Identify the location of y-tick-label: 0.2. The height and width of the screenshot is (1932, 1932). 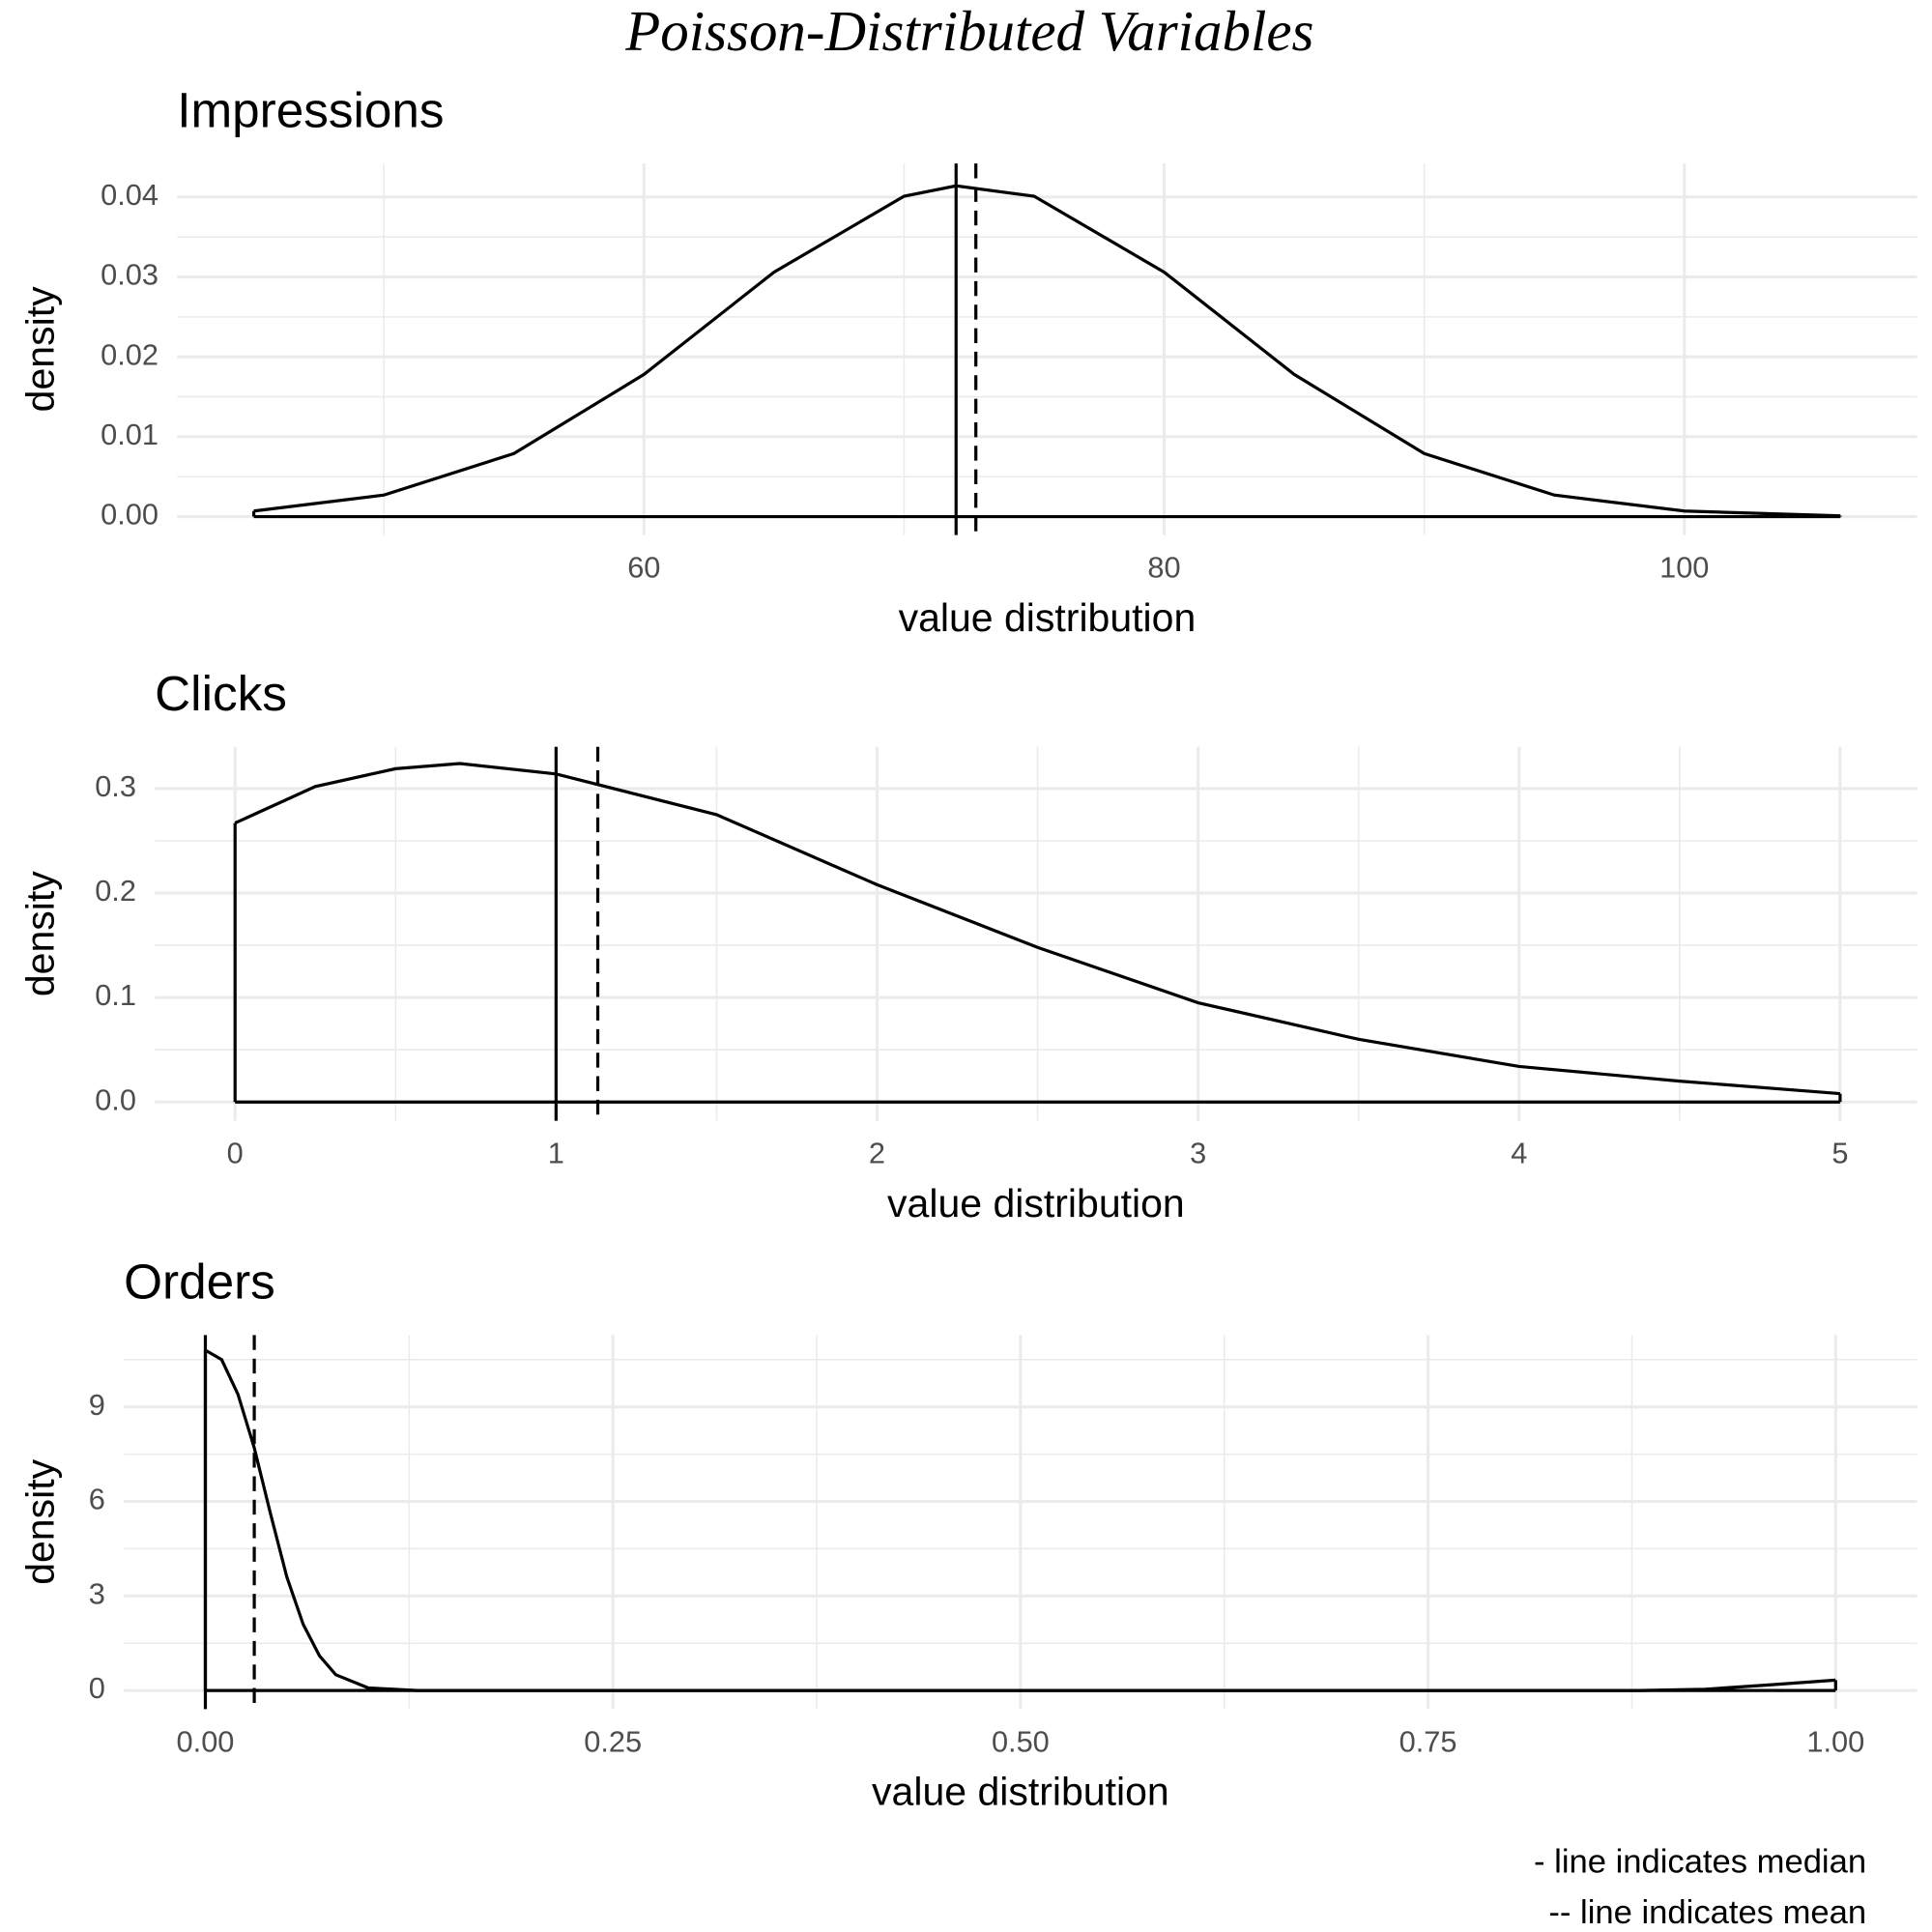
(115, 891).